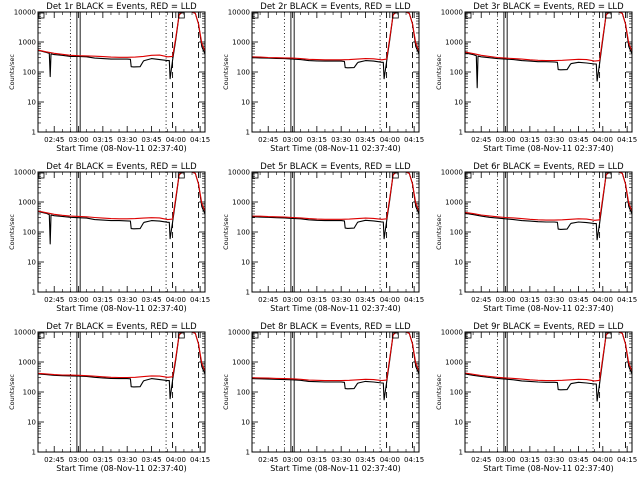 The image size is (640, 480). What do you see at coordinates (335, 327) in the screenshot?
I see `panel-title: Det 8r BLACK = Events, RED = LLD` at bounding box center [335, 327].